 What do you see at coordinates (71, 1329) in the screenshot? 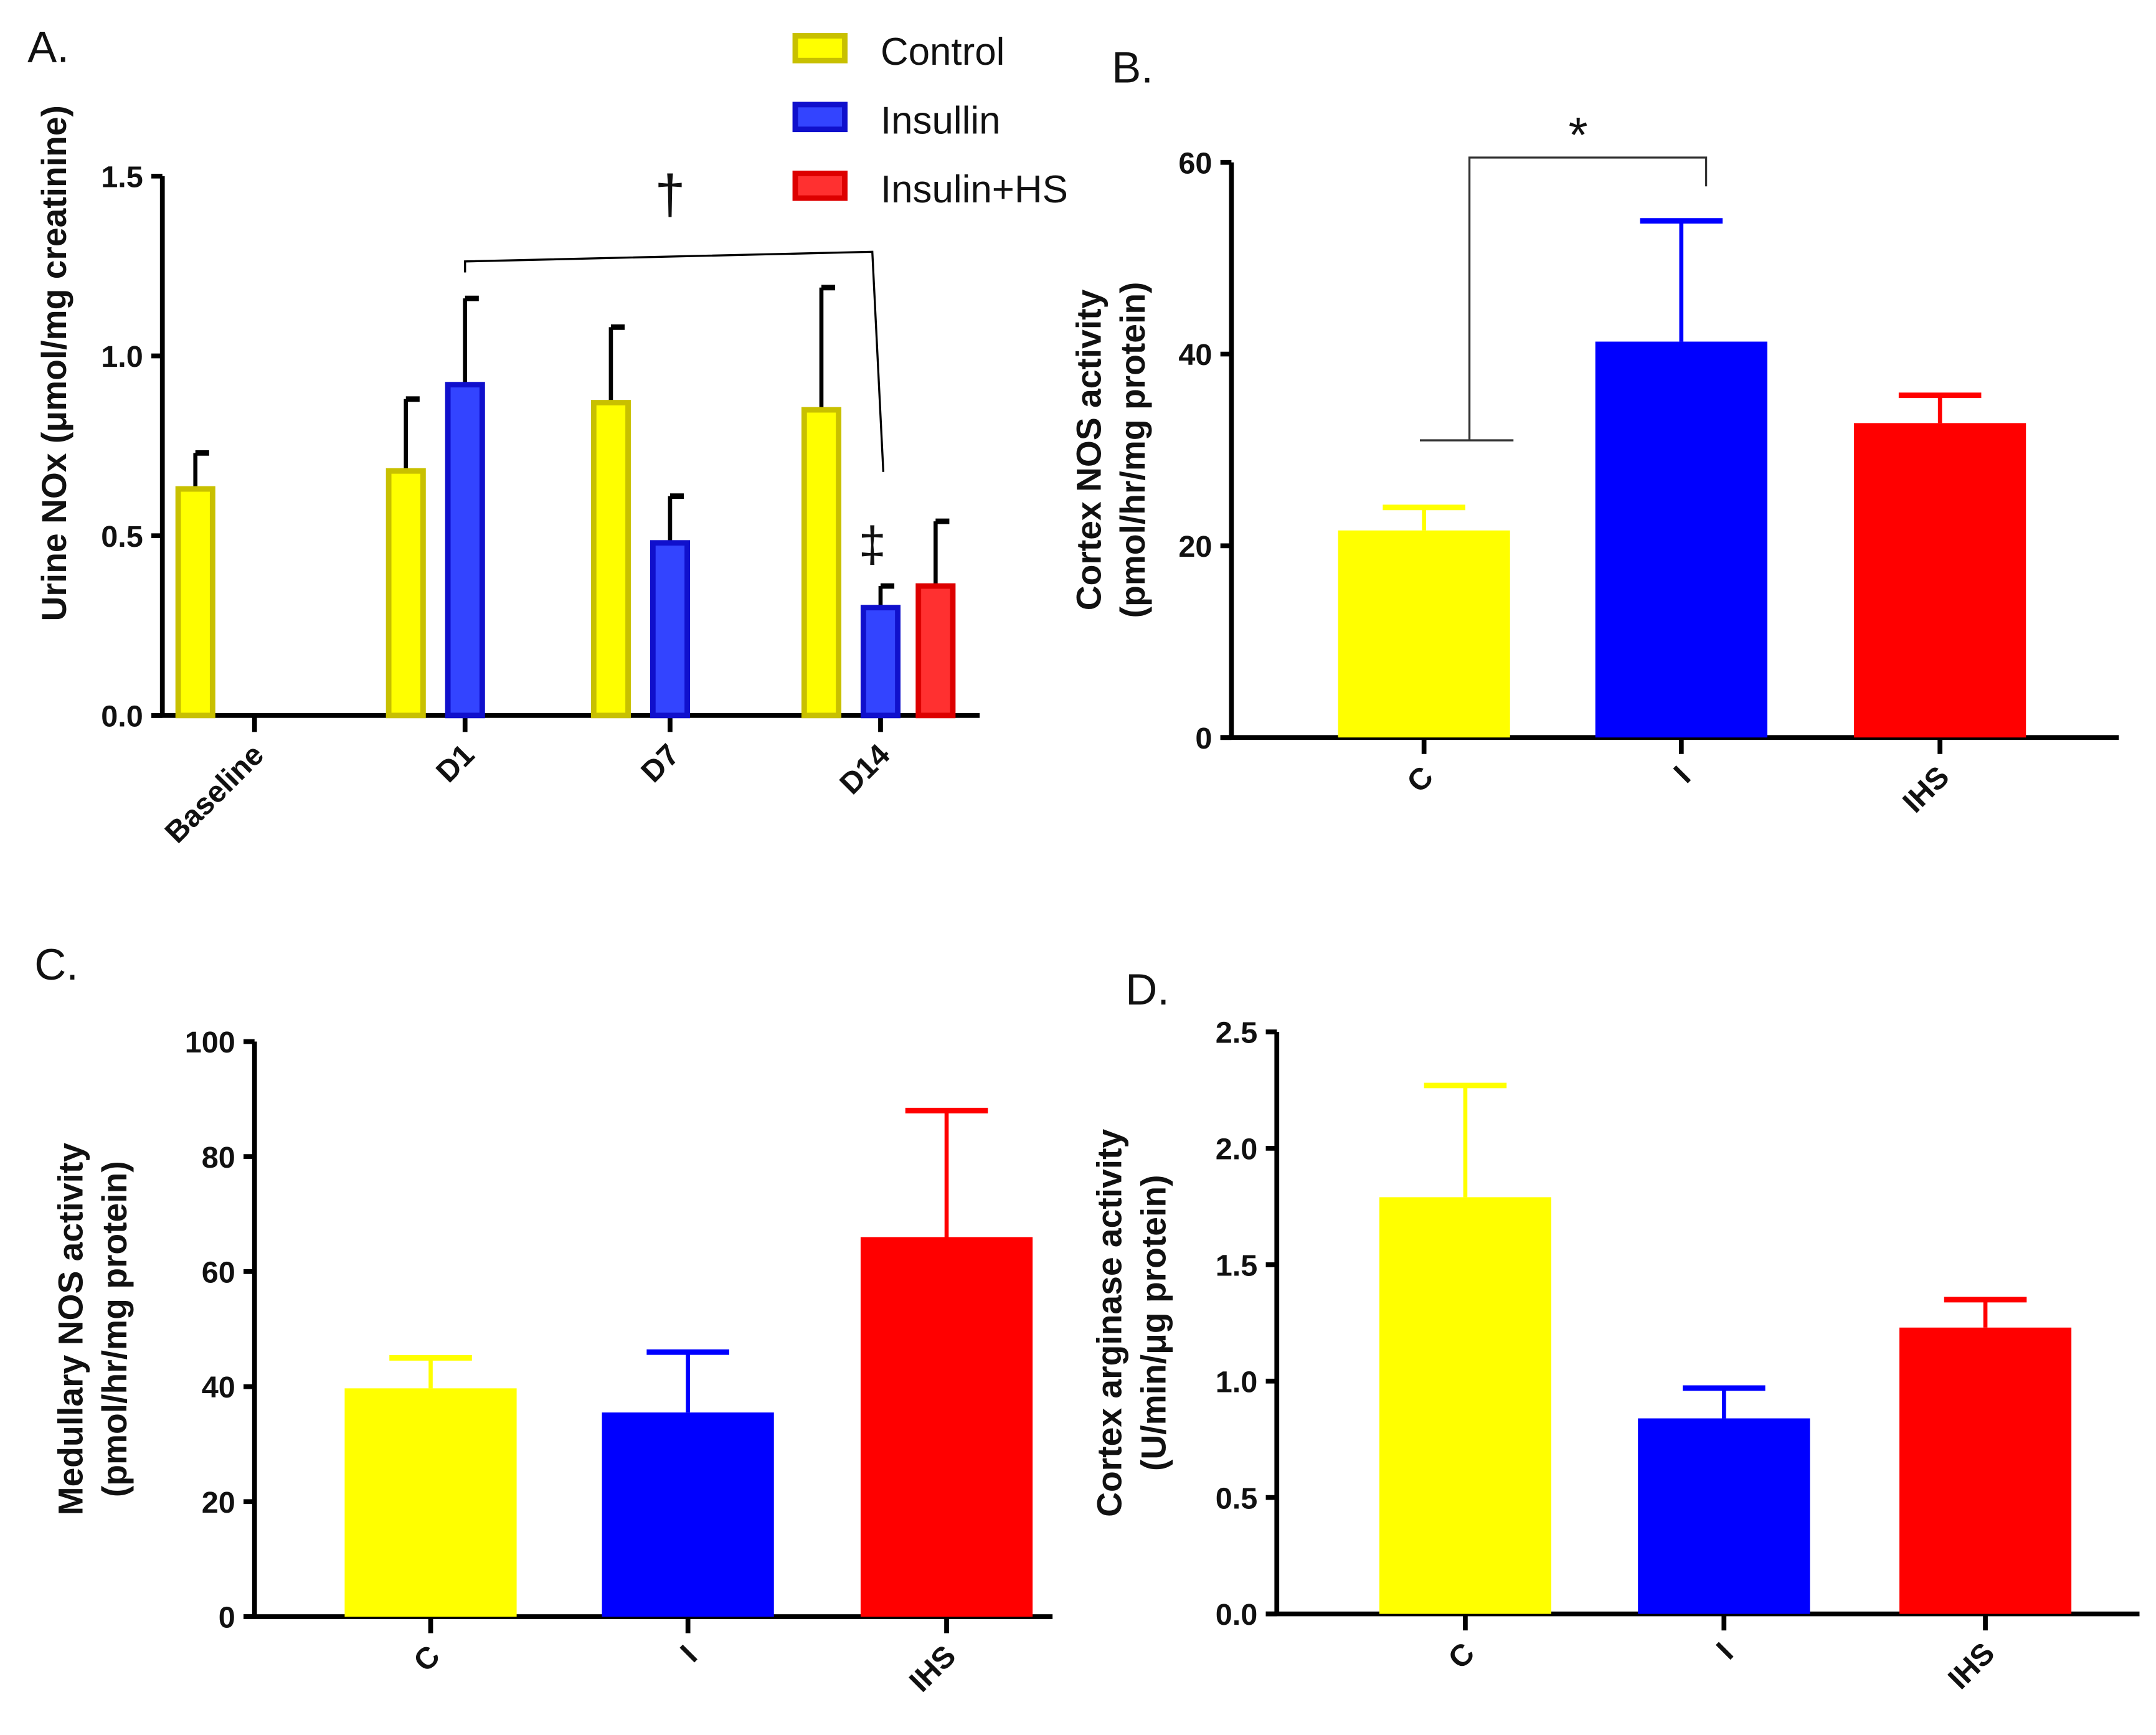
I see `y-axis-label: Medullary NOS activity` at bounding box center [71, 1329].